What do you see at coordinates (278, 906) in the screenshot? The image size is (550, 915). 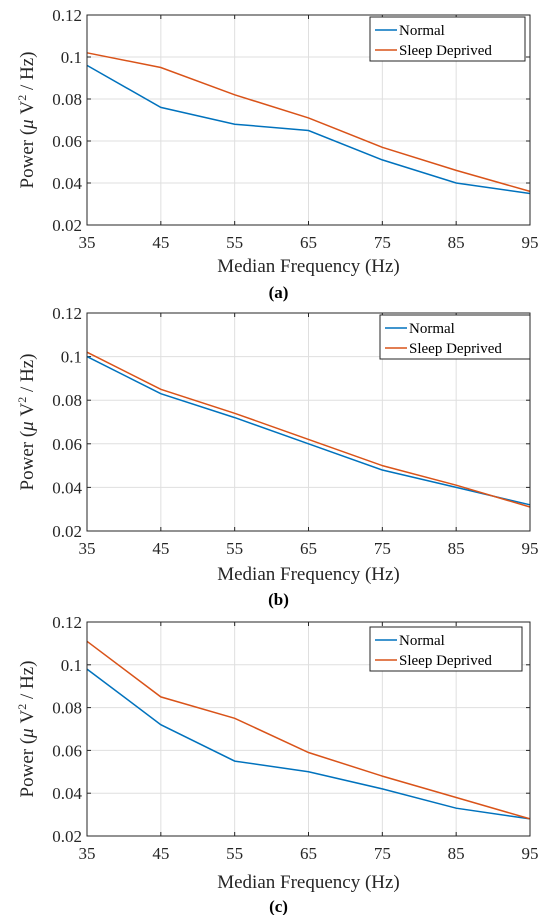 I see `panel-caption: (c)` at bounding box center [278, 906].